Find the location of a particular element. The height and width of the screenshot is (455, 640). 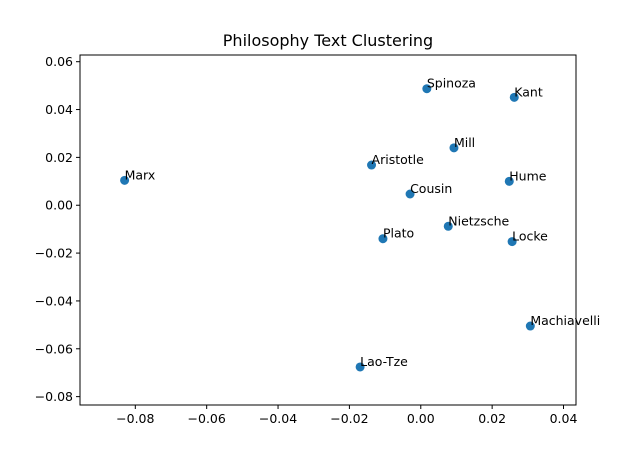

x-tick-label: −0.06 is located at coordinates (207, 418).